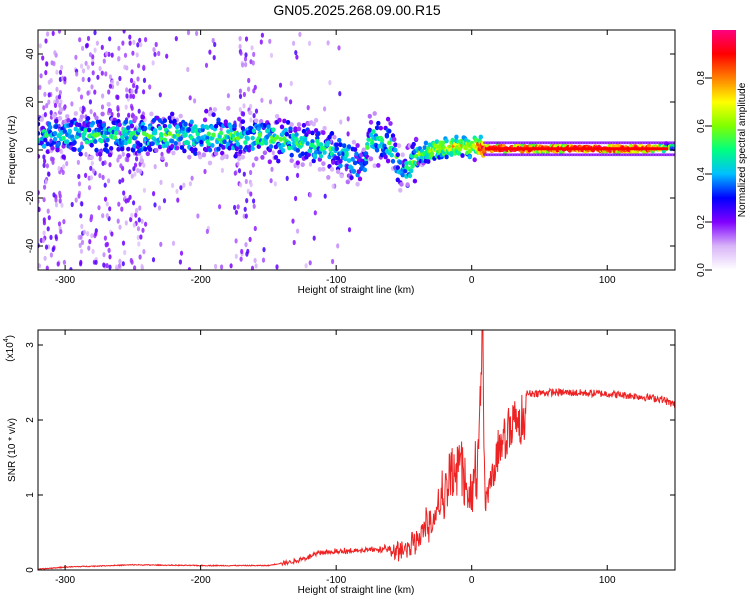 This screenshot has height=600, width=750. Describe the element at coordinates (336, 280) in the screenshot. I see `x-tick-label: -100` at that location.